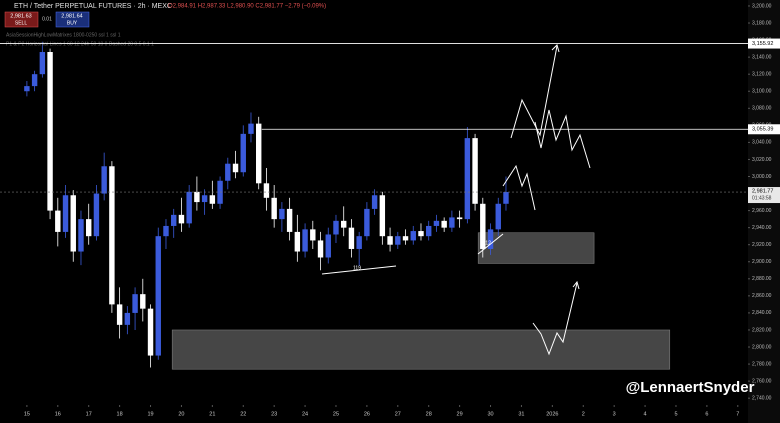 This screenshot has height=423, width=780. Describe the element at coordinates (762, 75) in the screenshot. I see `y-tick-label: 3,120.00` at that location.